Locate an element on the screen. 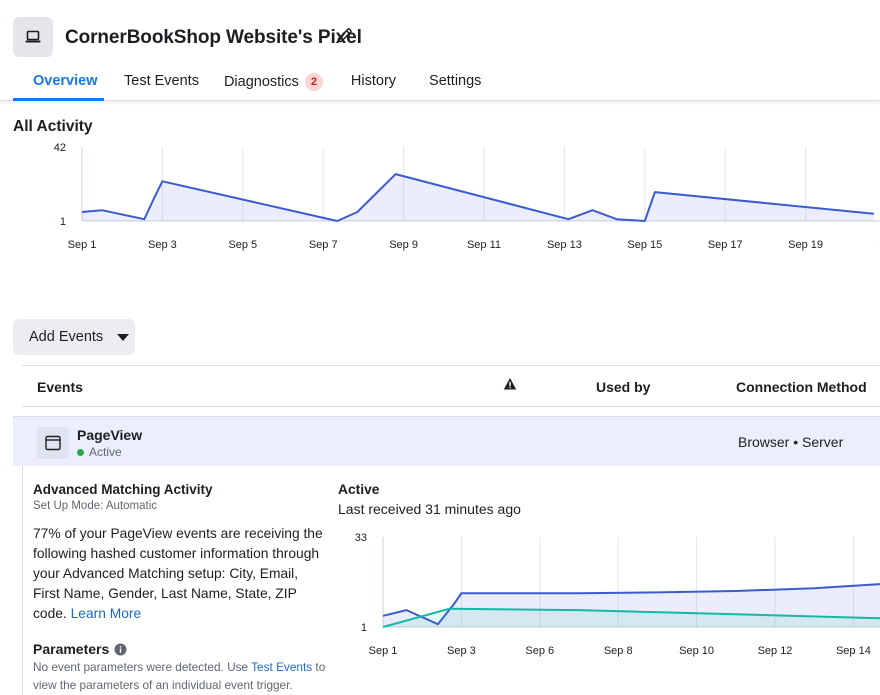  info-icon is located at coordinates (120, 649).